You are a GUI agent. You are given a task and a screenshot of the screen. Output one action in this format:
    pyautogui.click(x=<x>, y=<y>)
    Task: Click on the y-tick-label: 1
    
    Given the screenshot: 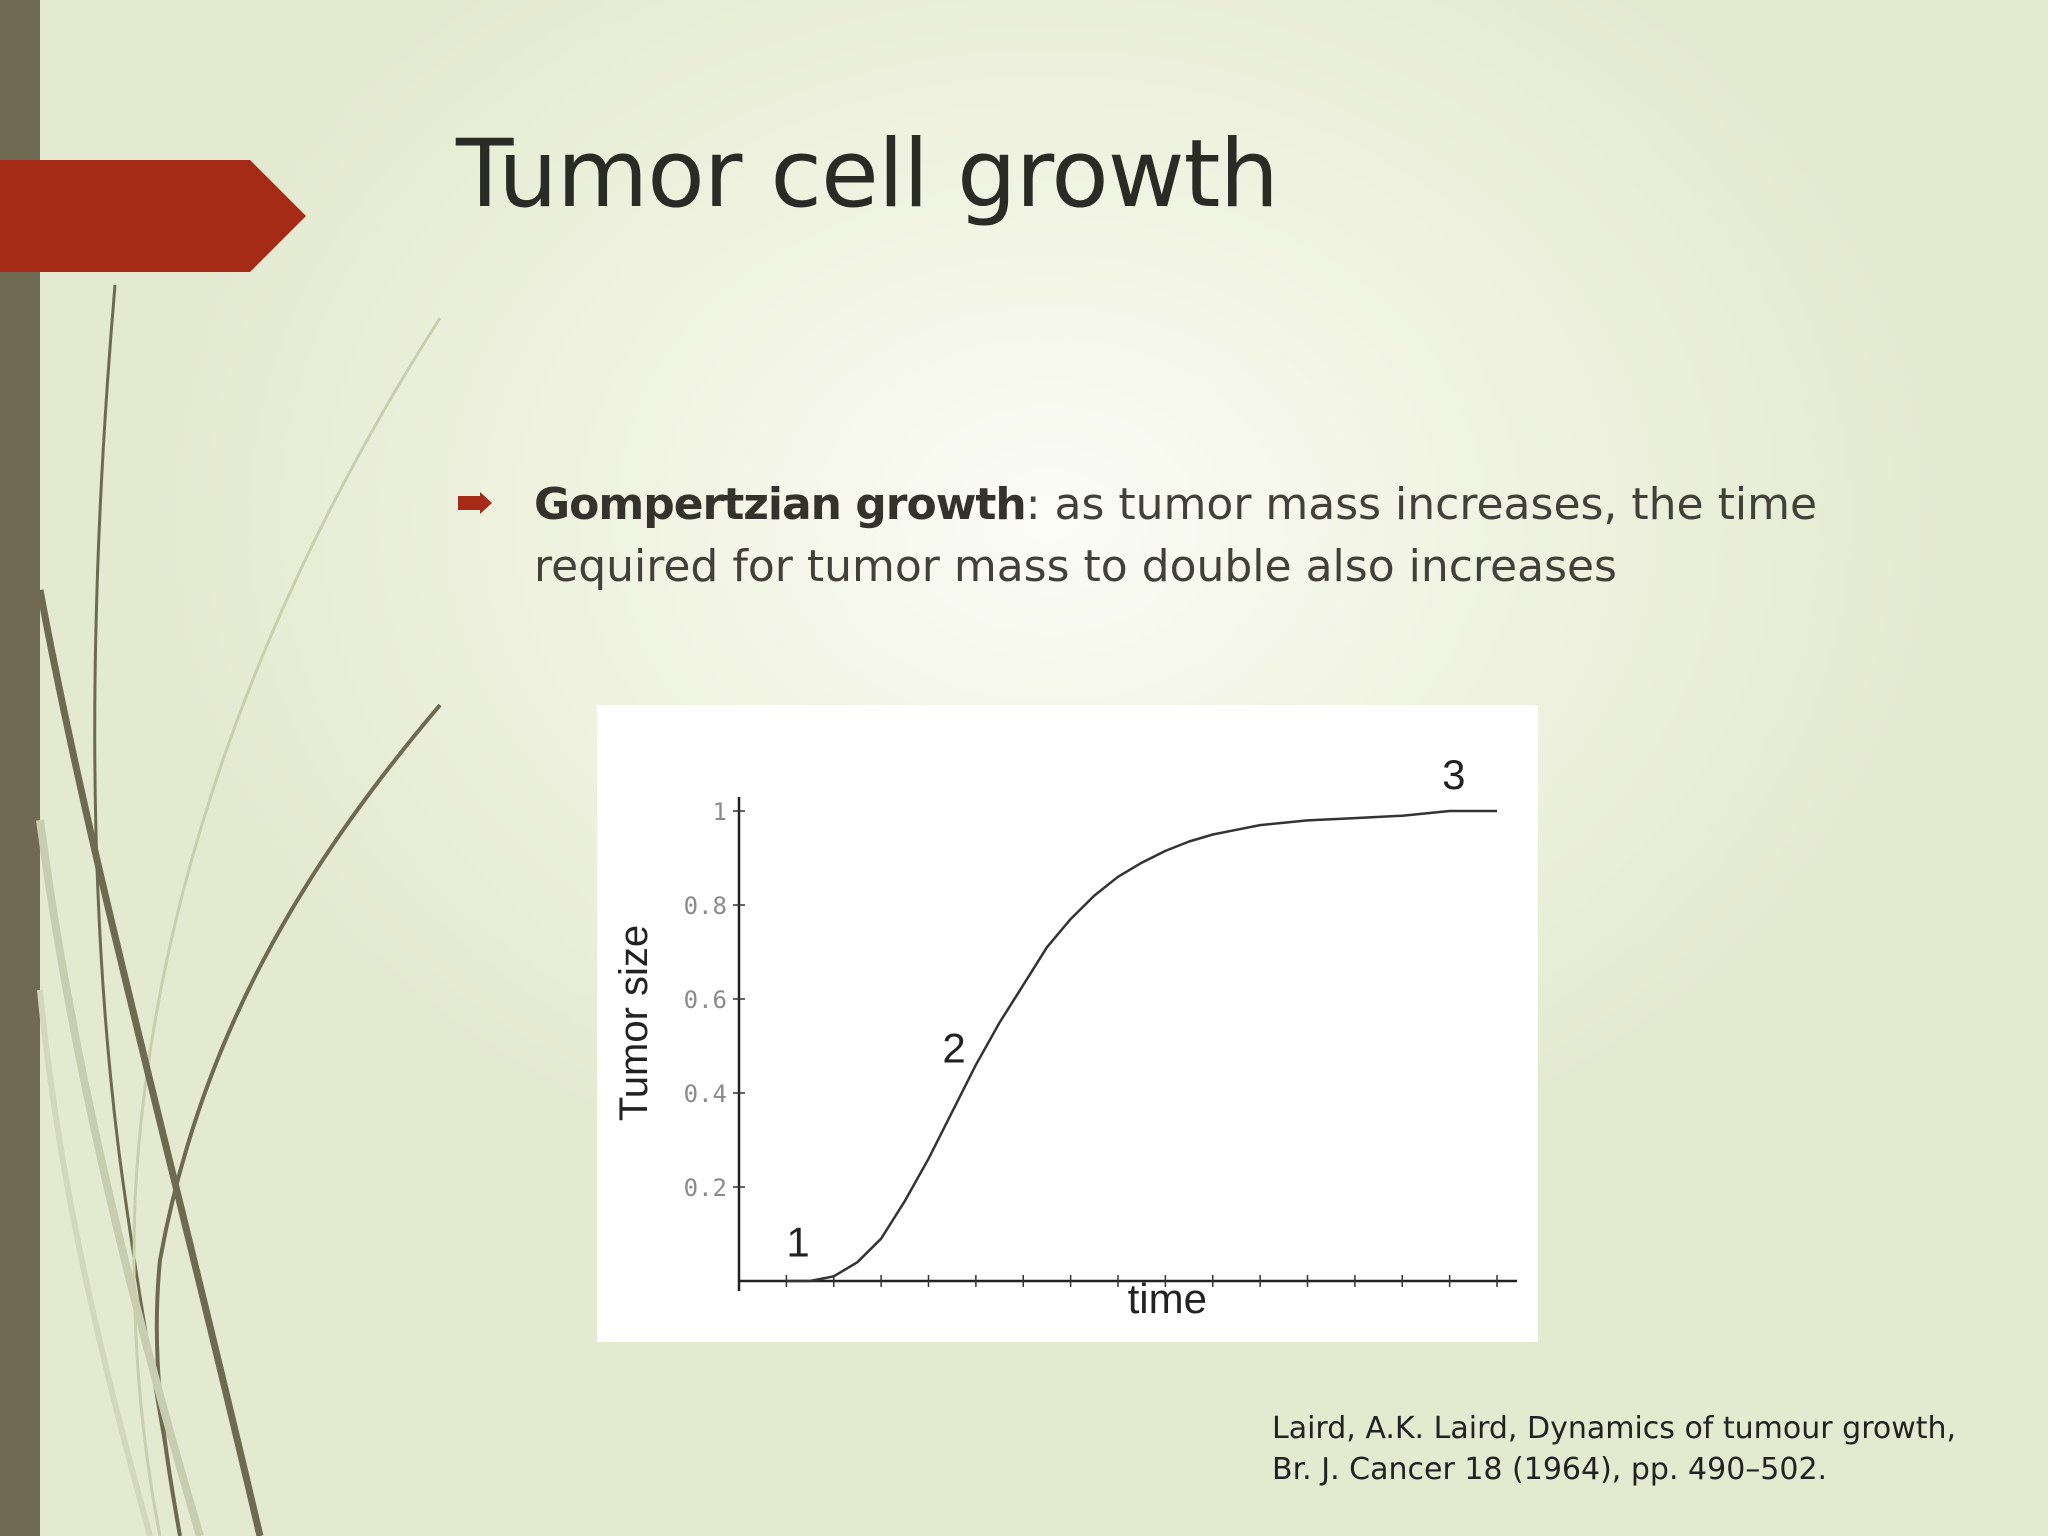 What is the action you would take?
    pyautogui.click(x=720, y=812)
    